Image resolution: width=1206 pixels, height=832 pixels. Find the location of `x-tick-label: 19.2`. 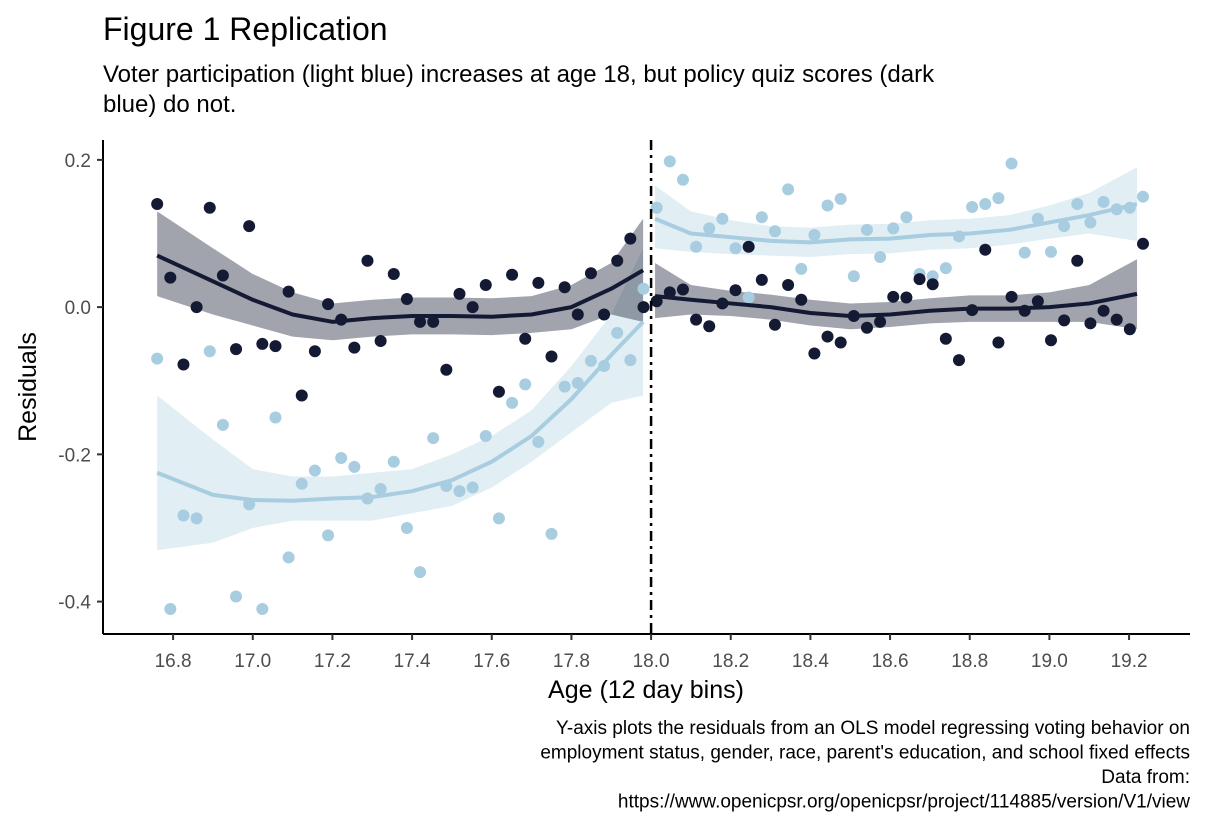

x-tick-label: 19.2 is located at coordinates (1129, 661).